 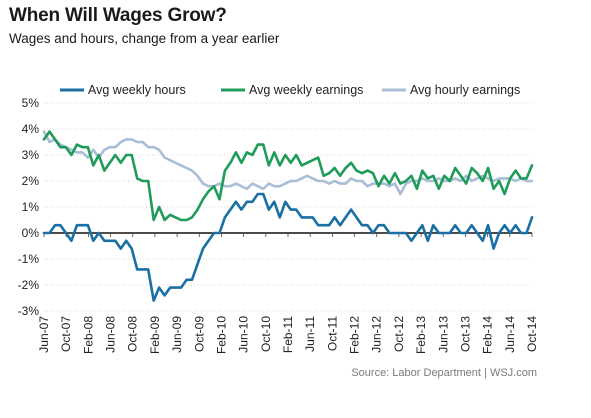 I want to click on y-tick-label: 2%, so click(x=31, y=181).